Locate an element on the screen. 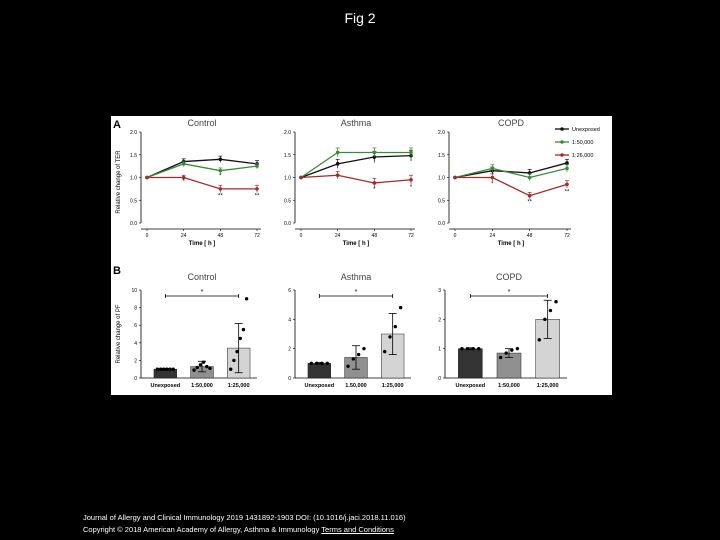 The width and height of the screenshot is (720, 540). y-tick-label-asthma-pf: 2 is located at coordinates (289, 350).